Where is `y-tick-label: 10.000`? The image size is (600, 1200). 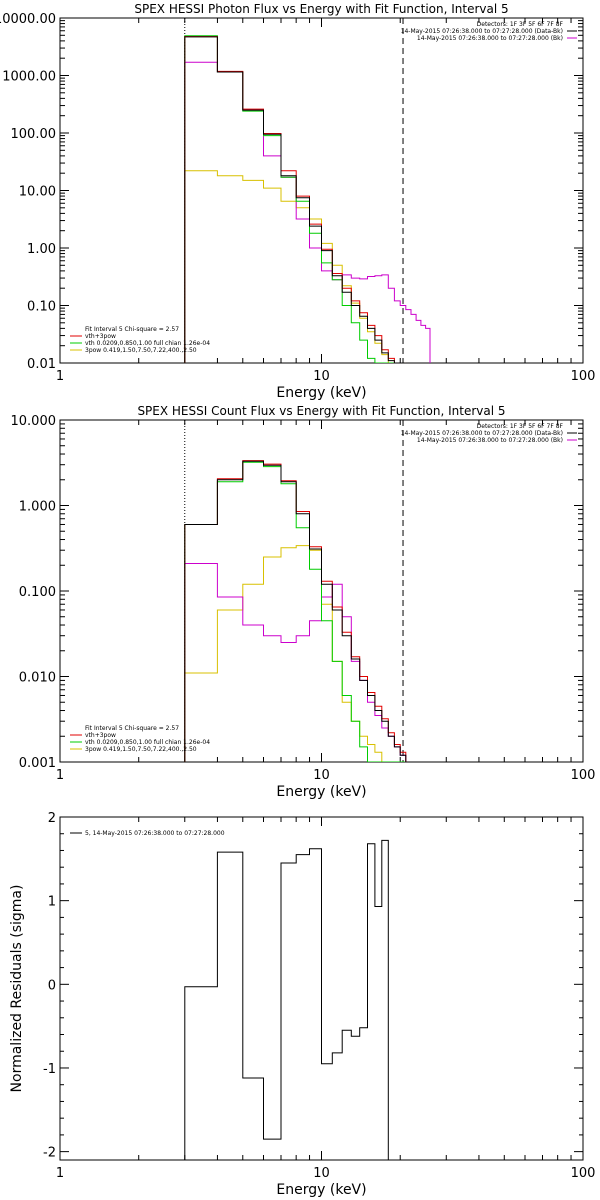 y-tick-label: 10.000 is located at coordinates (34, 421).